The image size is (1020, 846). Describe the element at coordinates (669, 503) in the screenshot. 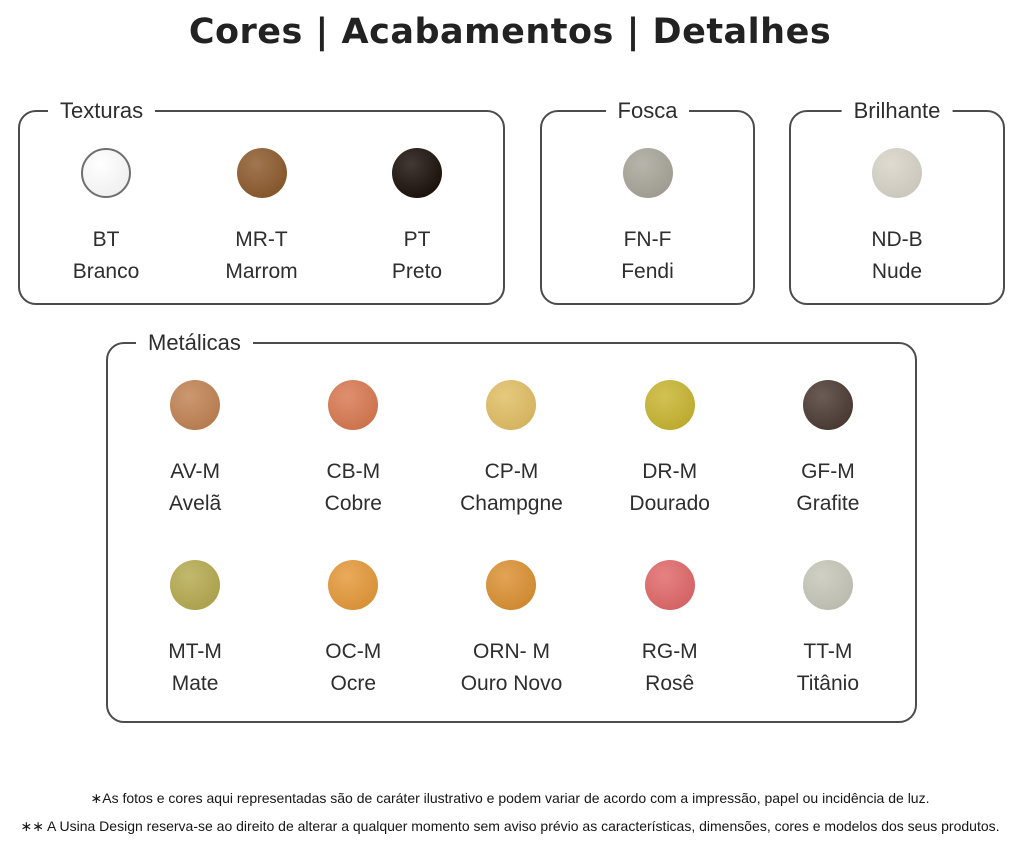

I see `swatch-name: Dourado` at that location.